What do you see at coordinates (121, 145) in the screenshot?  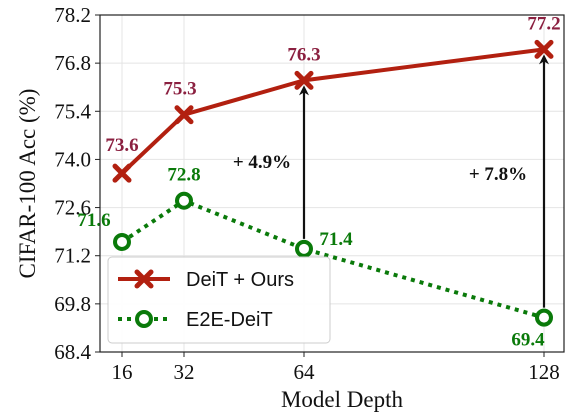 I see `data-label: 73.6` at bounding box center [121, 145].